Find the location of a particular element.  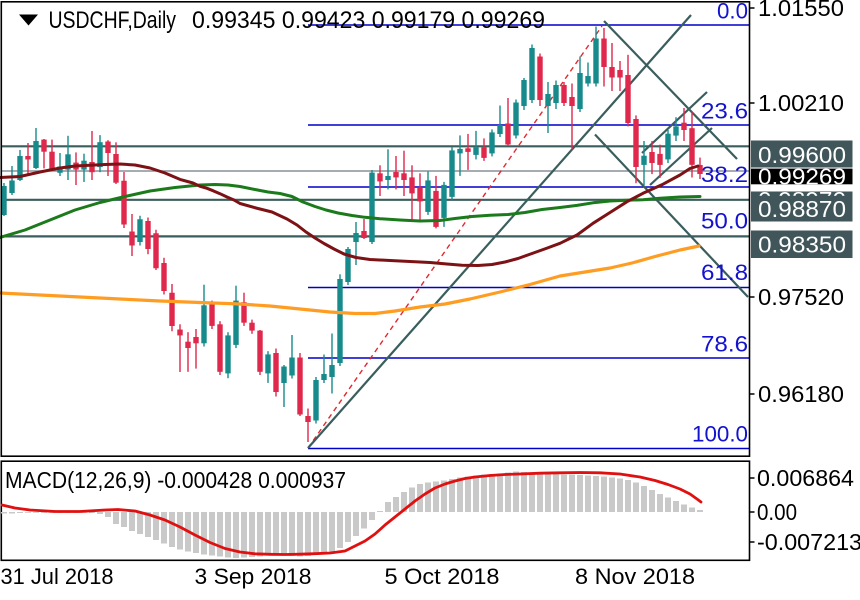

svg-text: 0.99269 is located at coordinates (802, 176).